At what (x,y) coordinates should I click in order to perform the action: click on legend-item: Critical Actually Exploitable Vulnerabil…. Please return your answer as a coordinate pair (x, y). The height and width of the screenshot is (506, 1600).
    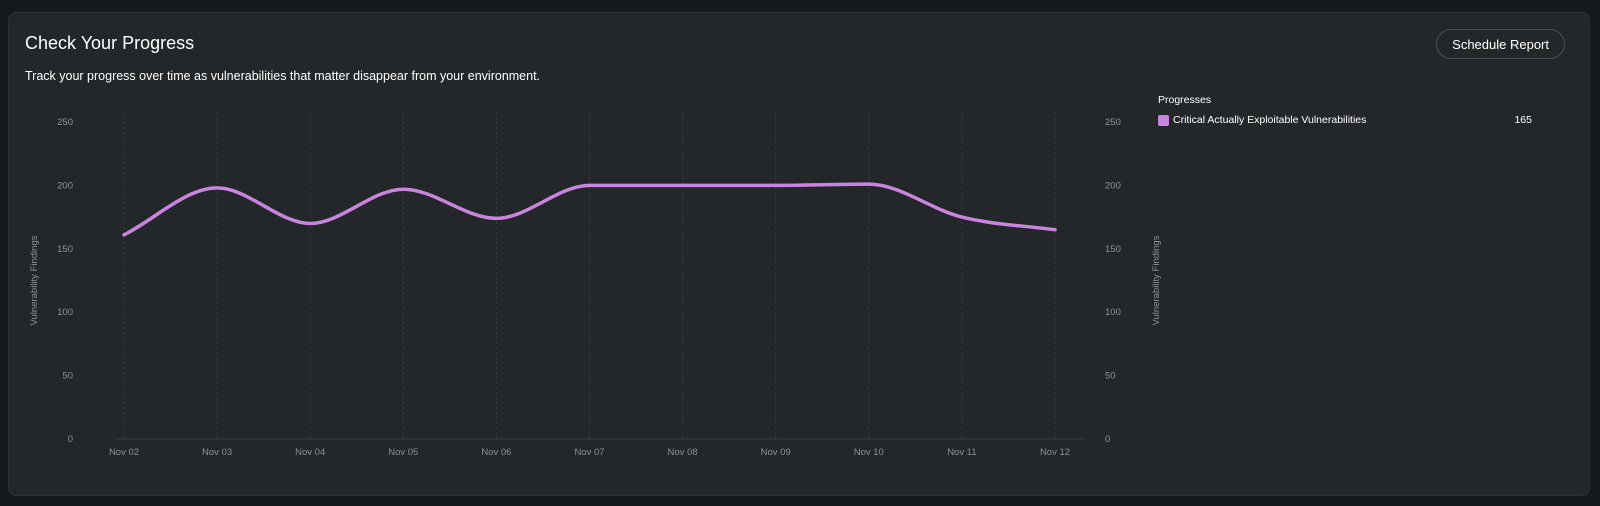
    Looking at the image, I should click on (1345, 120).